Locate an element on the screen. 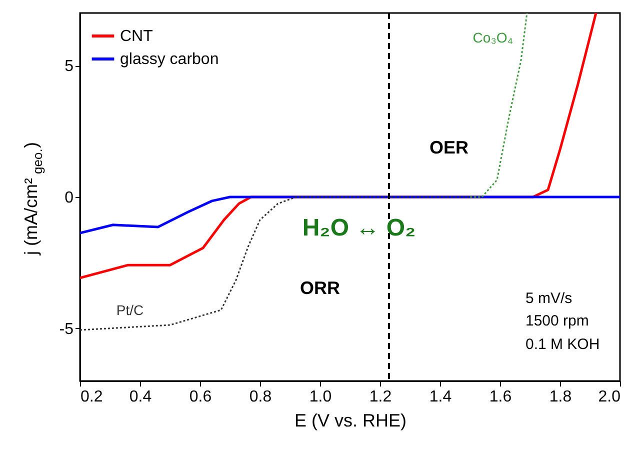 This screenshot has width=638, height=451. y-tick-label: 0 is located at coordinates (69, 198).